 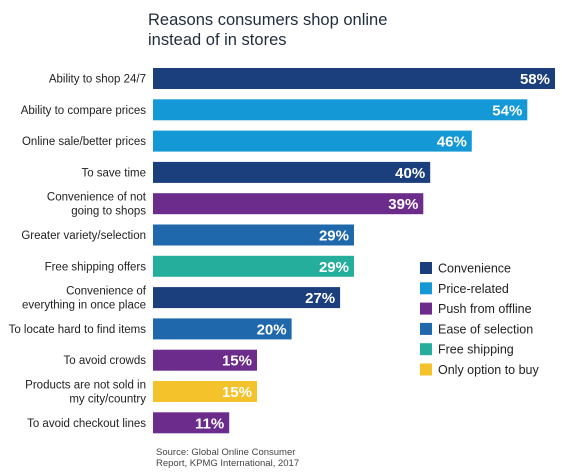 I want to click on bar-value-label: 20%, so click(x=272, y=329).